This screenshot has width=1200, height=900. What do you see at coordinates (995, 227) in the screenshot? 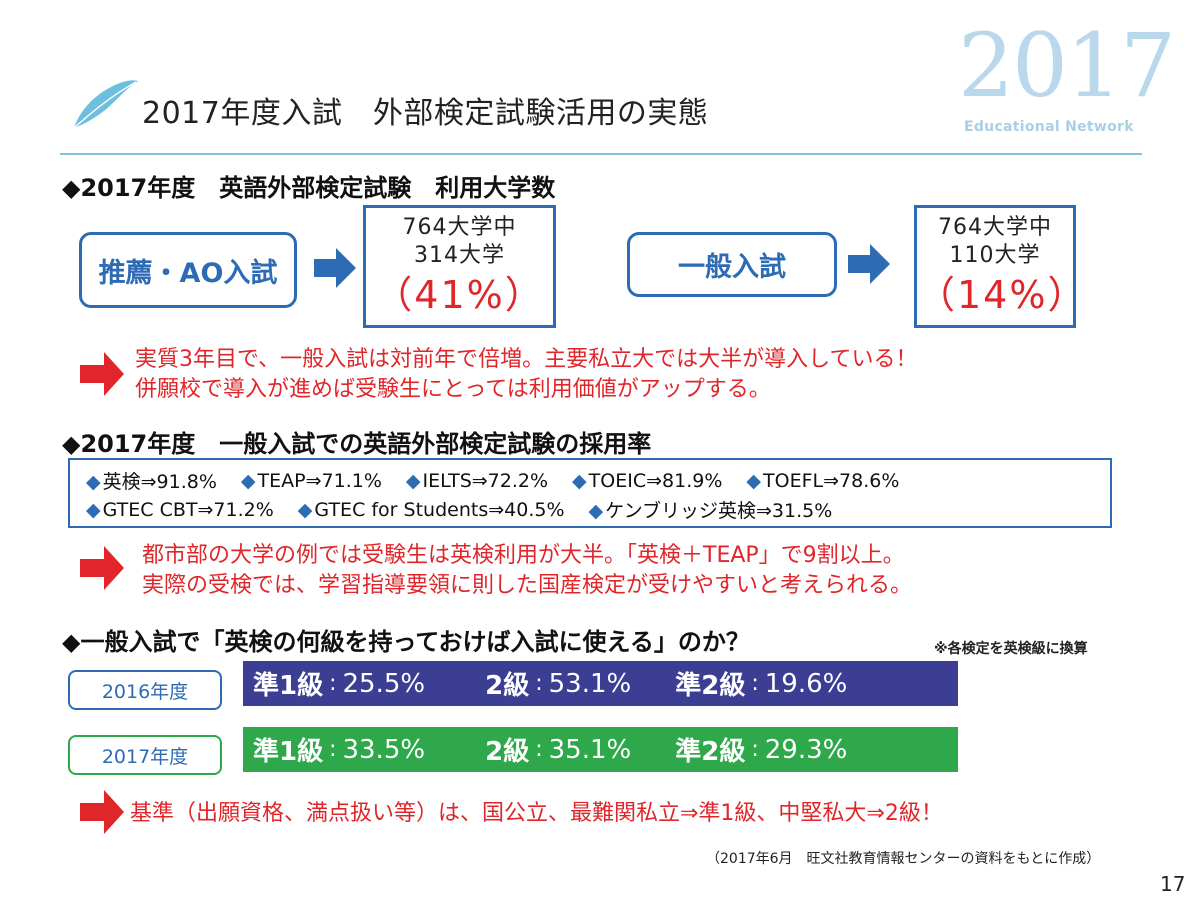
I see `general-total: 764大学中` at bounding box center [995, 227].